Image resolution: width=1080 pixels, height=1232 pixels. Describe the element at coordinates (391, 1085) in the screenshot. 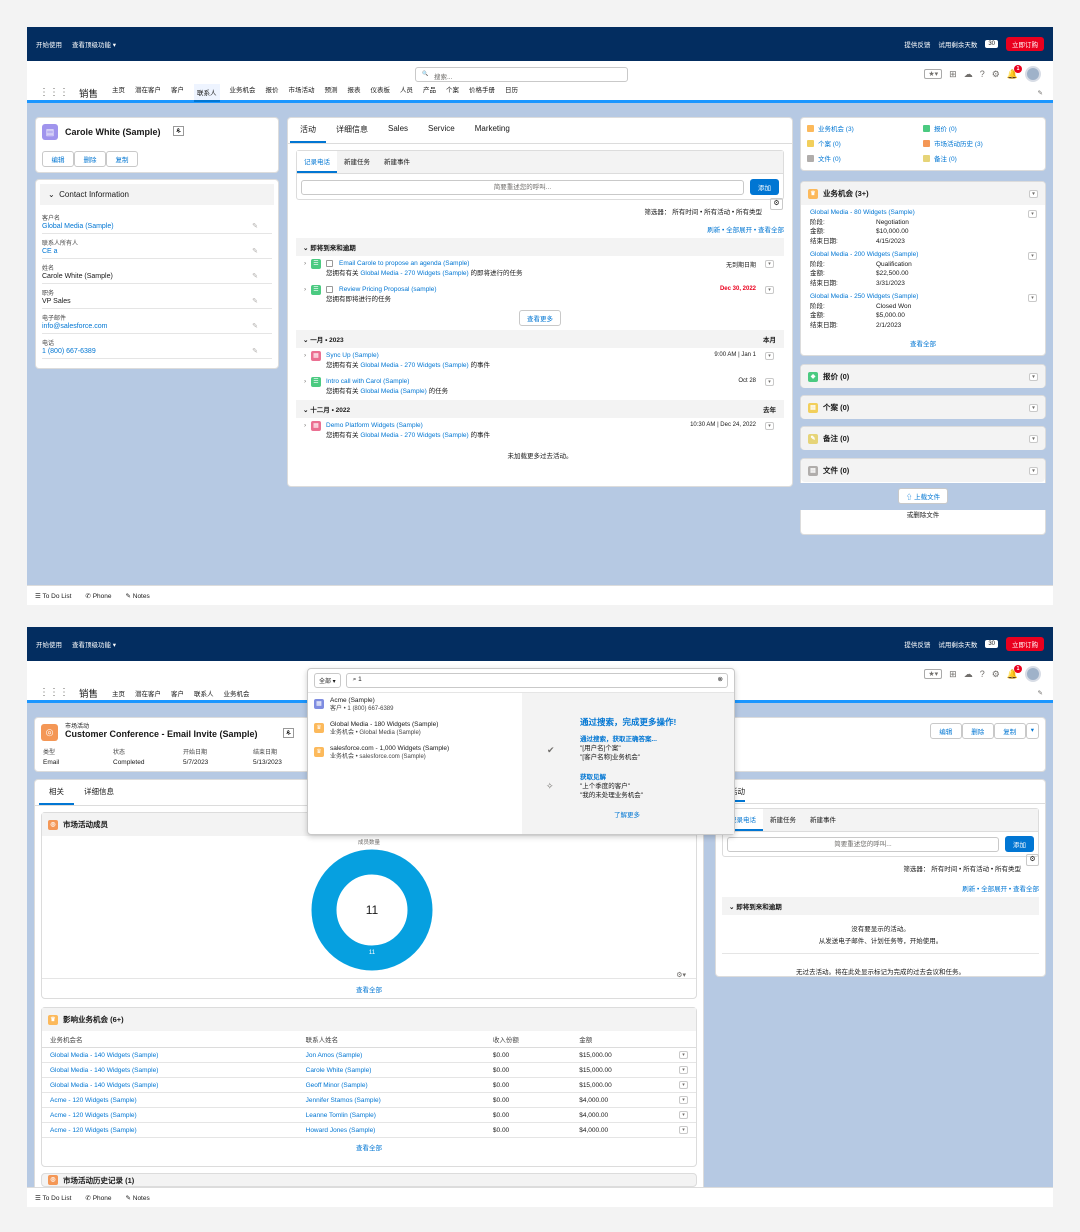

I see `table-cell: Geoff Minor (Sample)` at that location.